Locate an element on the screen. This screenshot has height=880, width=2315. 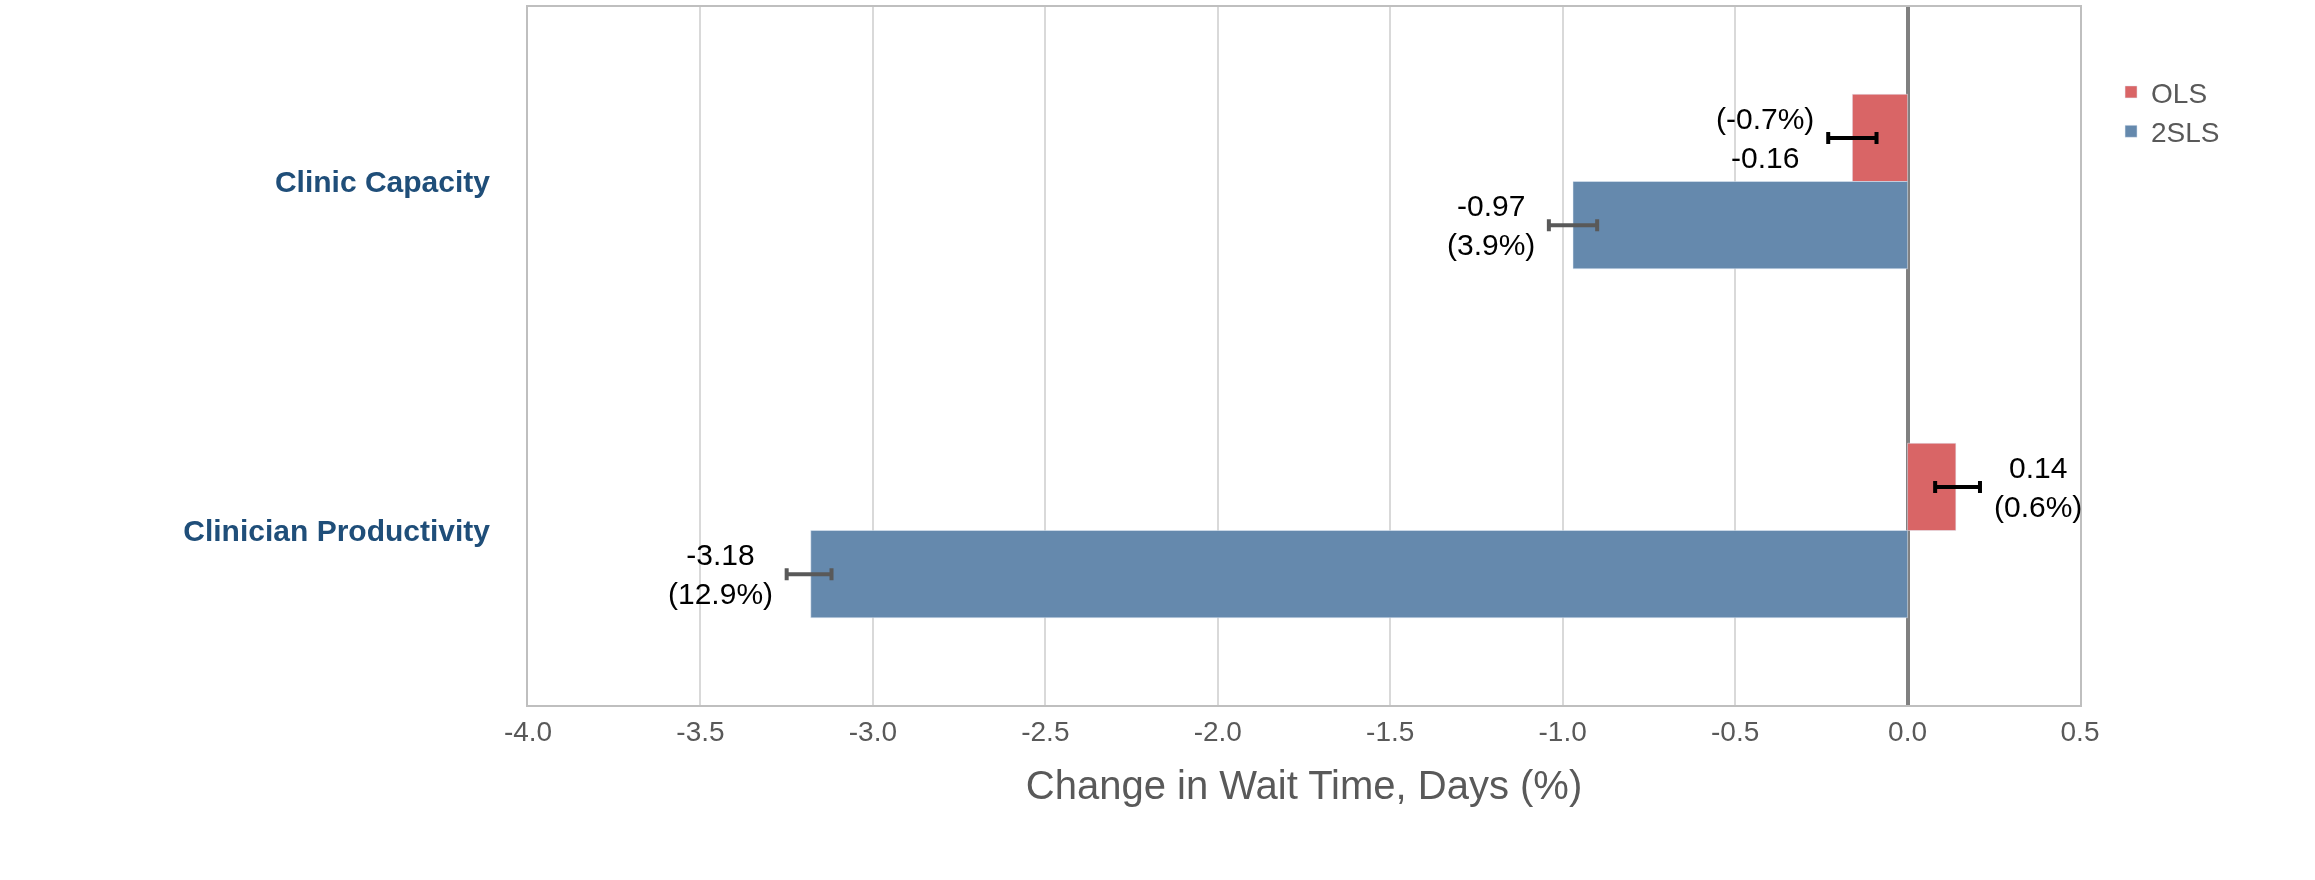
x-tick-label: -1.0 is located at coordinates (1562, 731).